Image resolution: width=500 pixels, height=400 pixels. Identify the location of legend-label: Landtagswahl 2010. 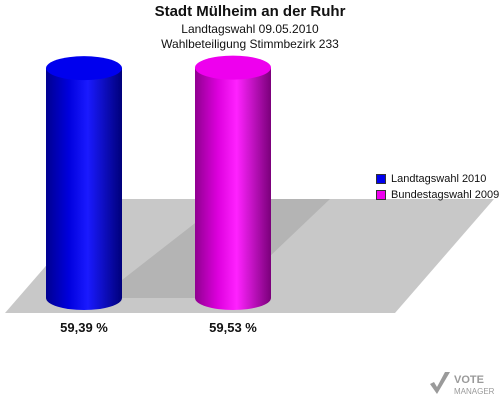
(439, 179).